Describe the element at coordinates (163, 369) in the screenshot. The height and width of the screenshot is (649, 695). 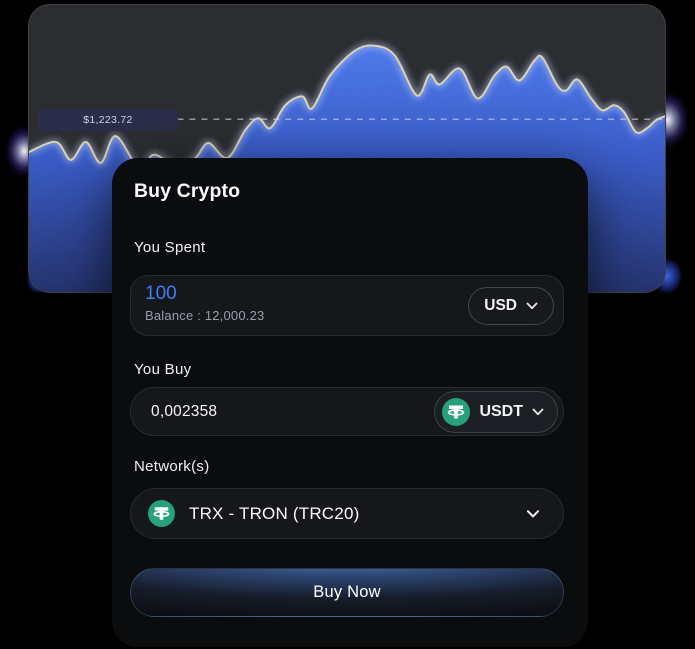
I see `you-buy-label: You Buy` at that location.